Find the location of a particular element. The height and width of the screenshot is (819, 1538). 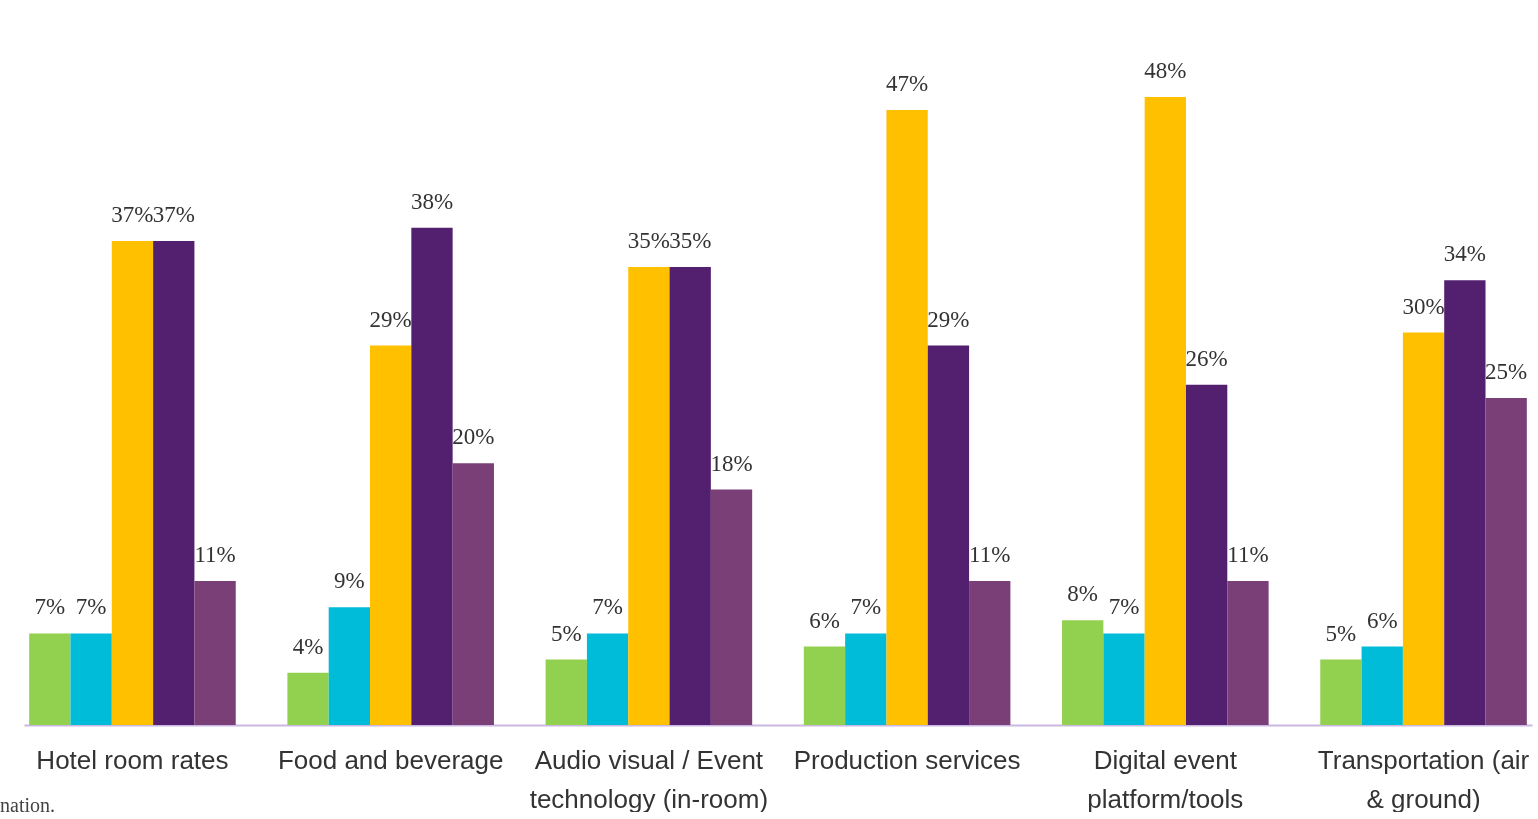

data-label: 48% is located at coordinates (1165, 70).